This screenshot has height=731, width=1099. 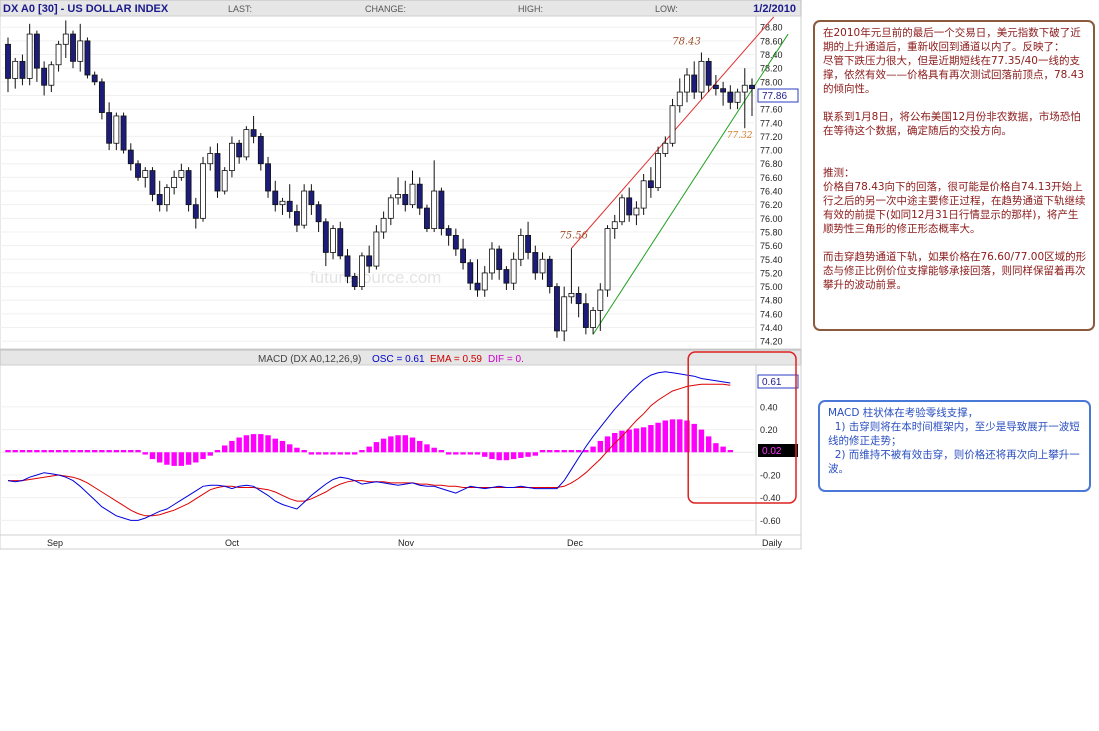 I want to click on macd-tick-label: -0.60, so click(x=770, y=521).